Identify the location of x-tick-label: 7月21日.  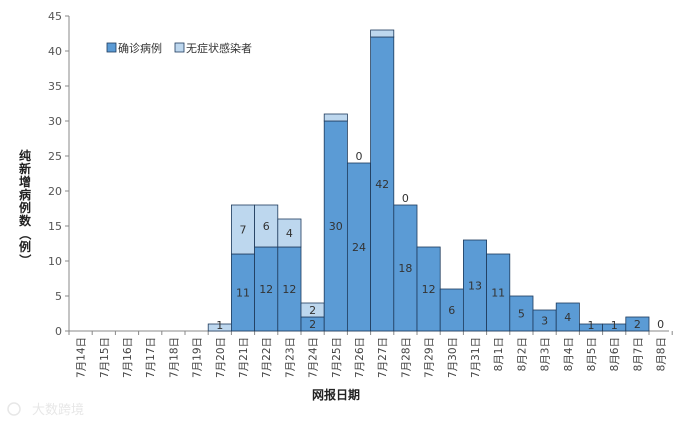
(244, 357).